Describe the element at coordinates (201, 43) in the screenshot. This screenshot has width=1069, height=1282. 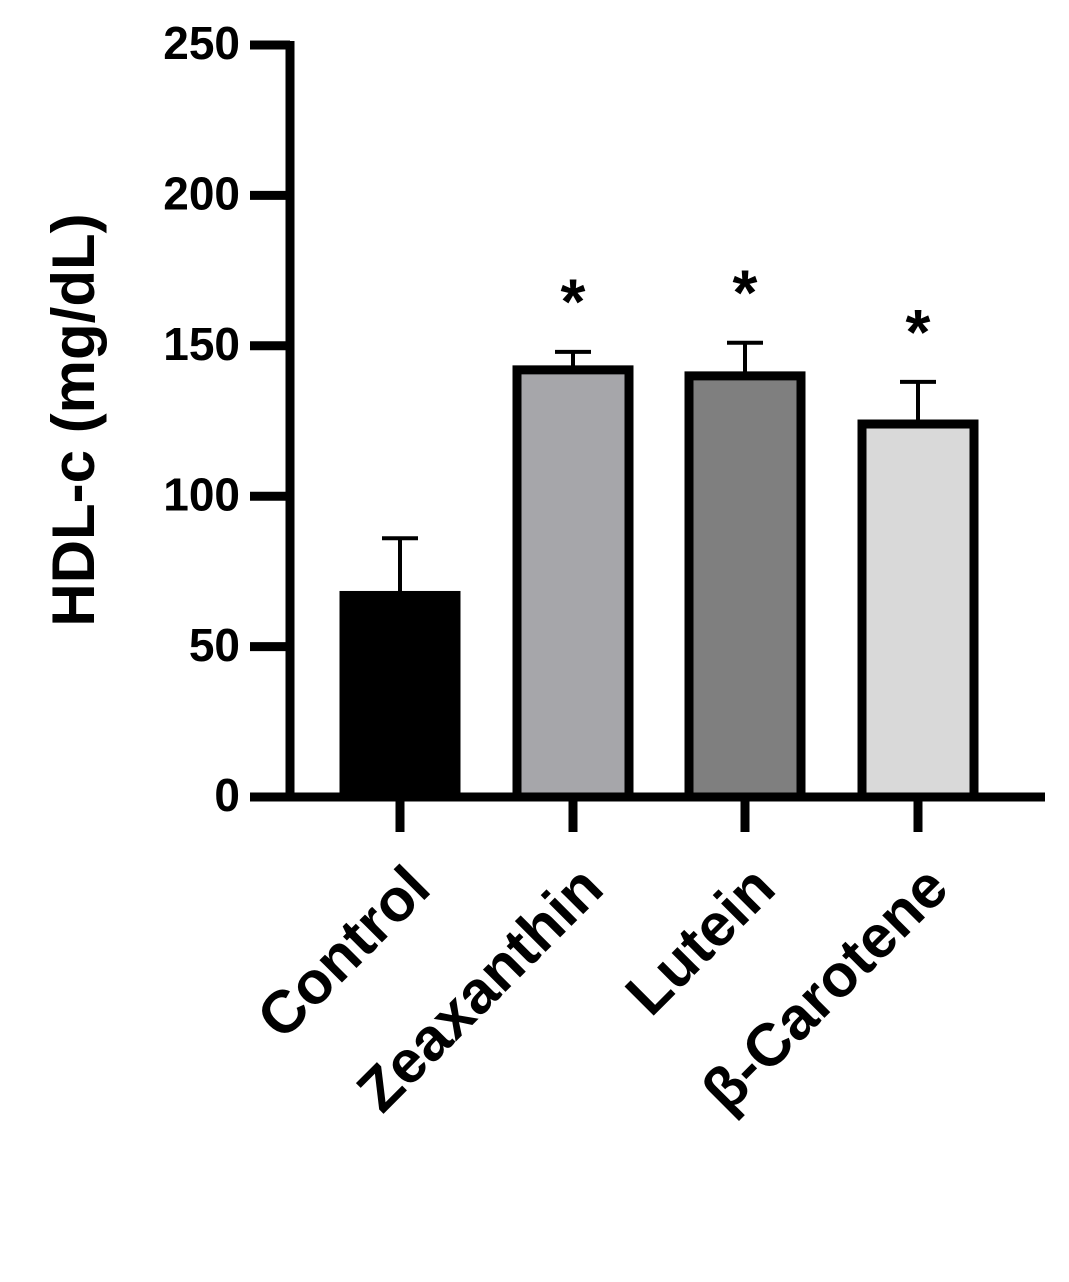
I see `y-tick-label: 250` at that location.